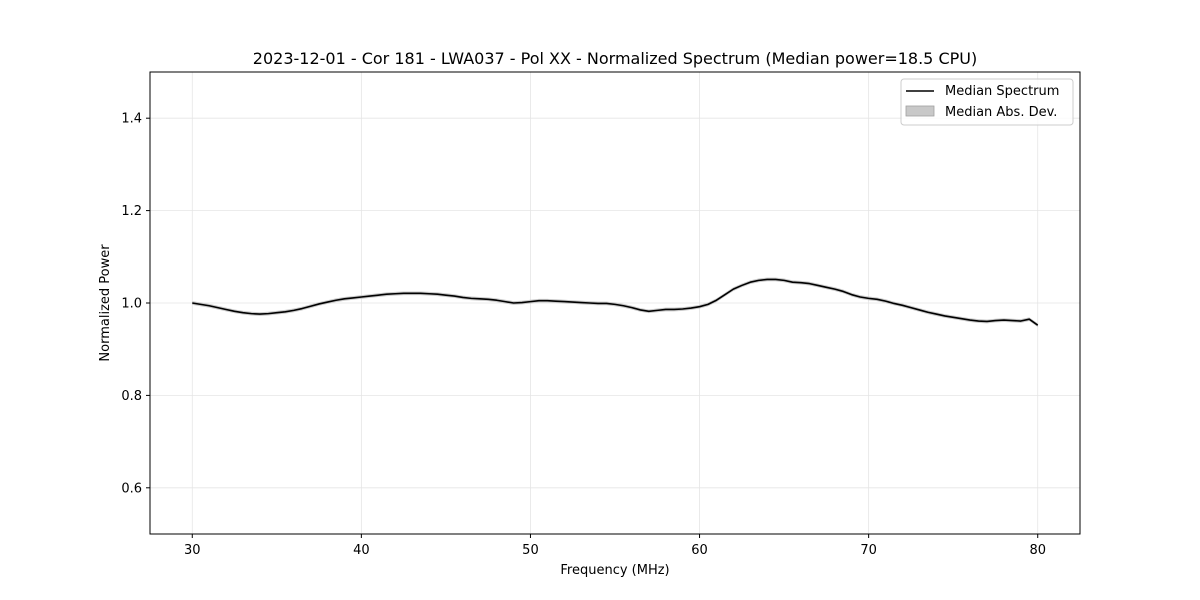 Image resolution: width=1200 pixels, height=600 pixels. What do you see at coordinates (105, 303) in the screenshot?
I see `y-axis-label: Normalized Power` at bounding box center [105, 303].